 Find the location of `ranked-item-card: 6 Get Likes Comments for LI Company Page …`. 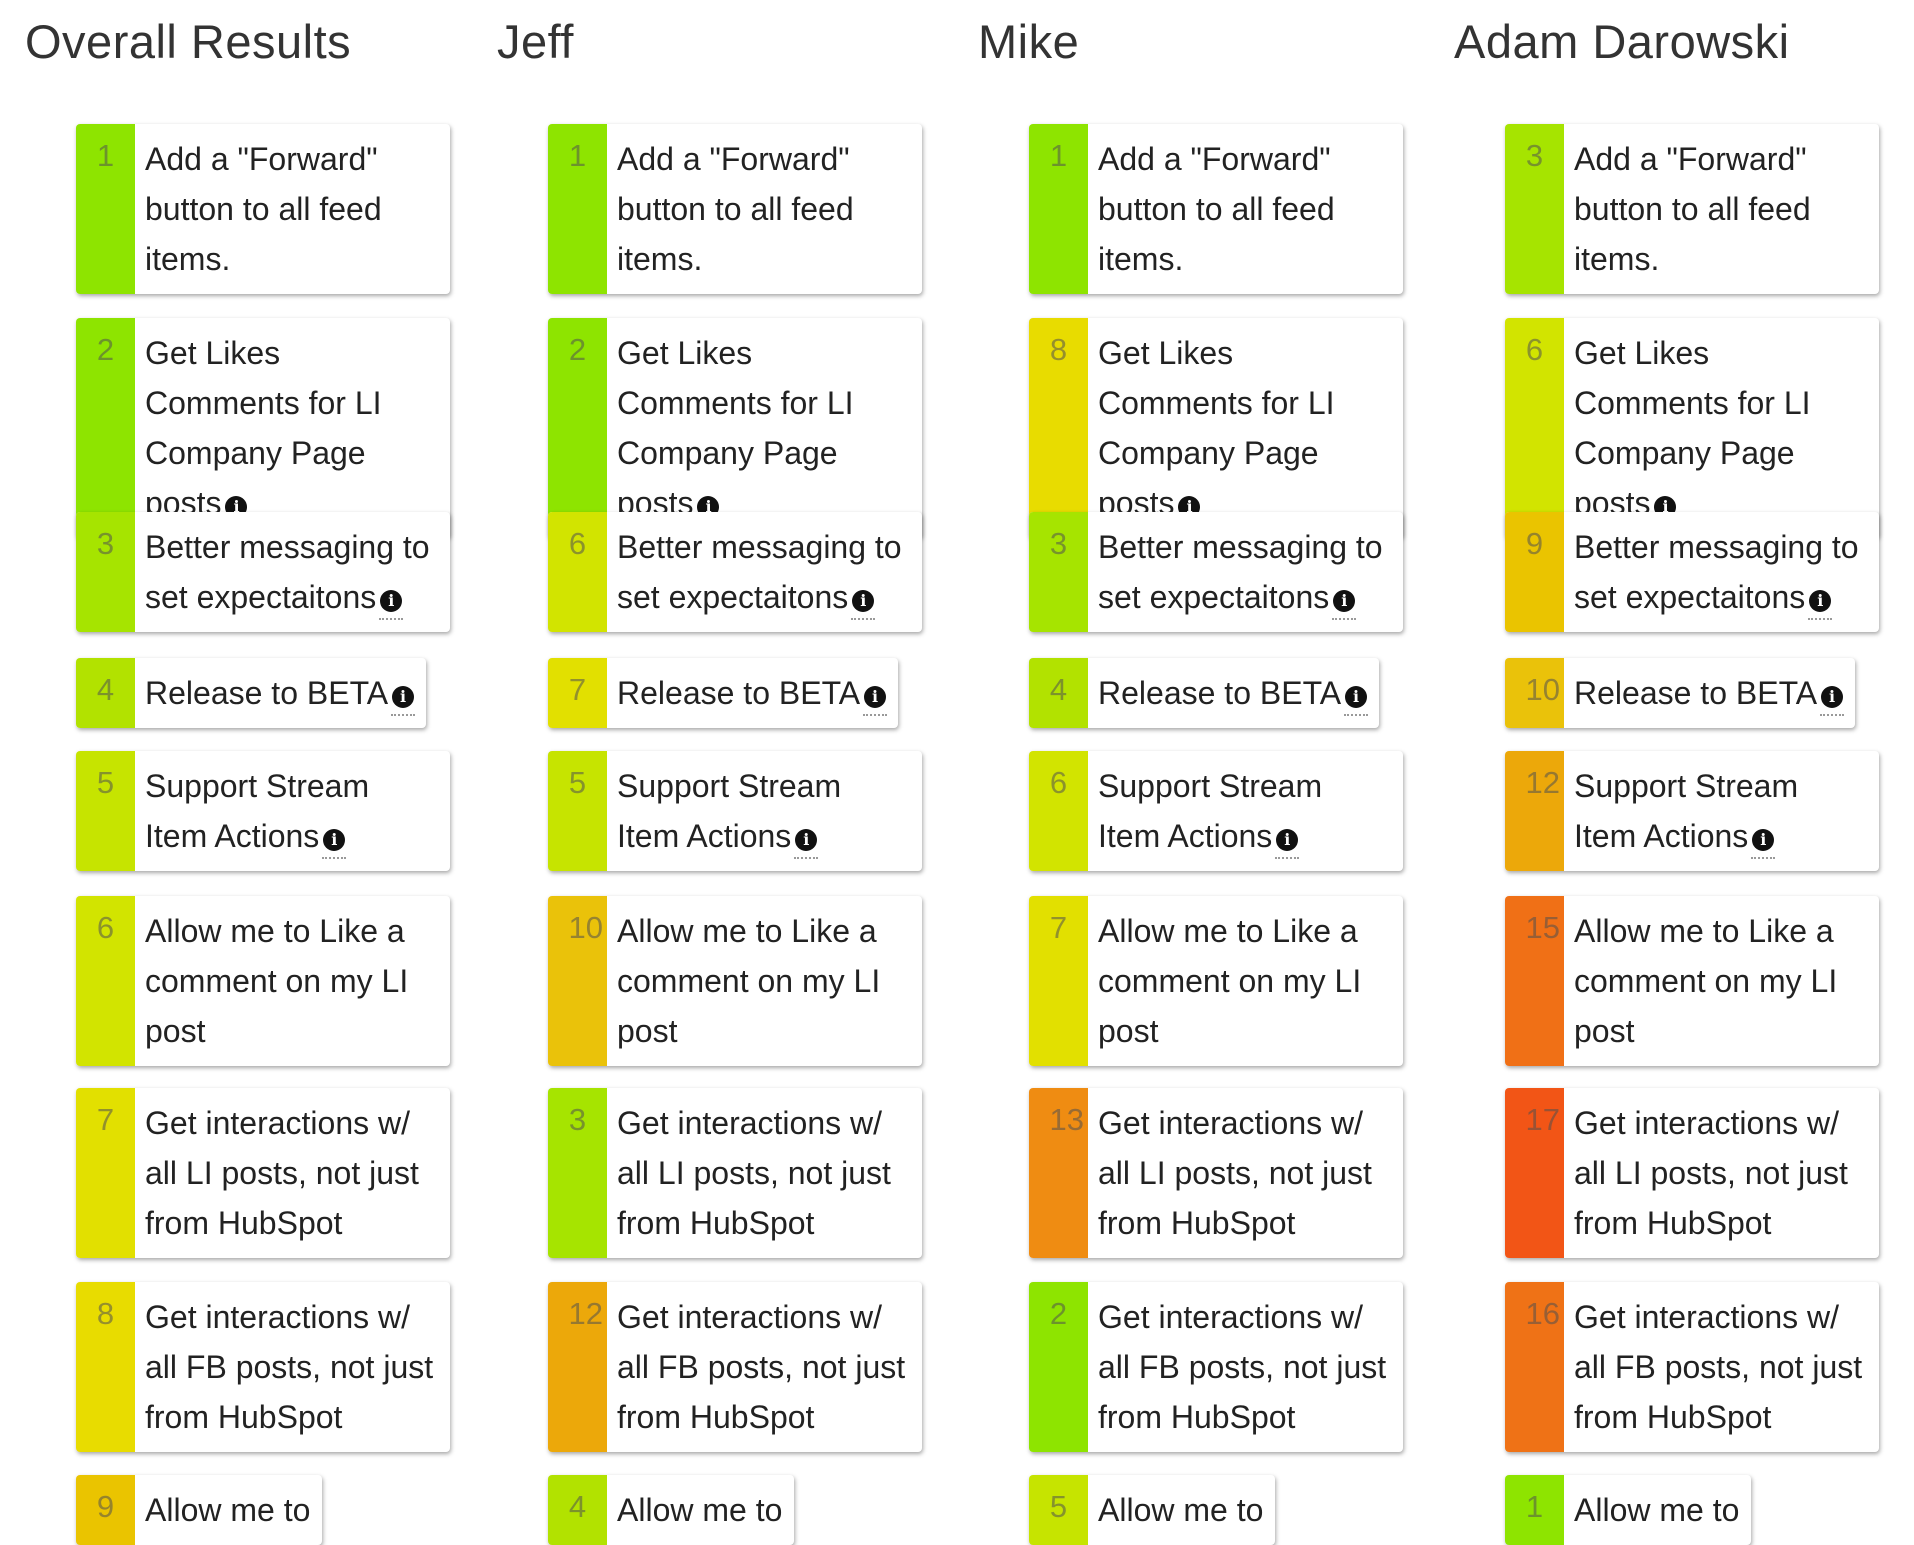

ranked-item-card: 6 Get Likes Comments for LI Company Page … is located at coordinates (1692, 428).